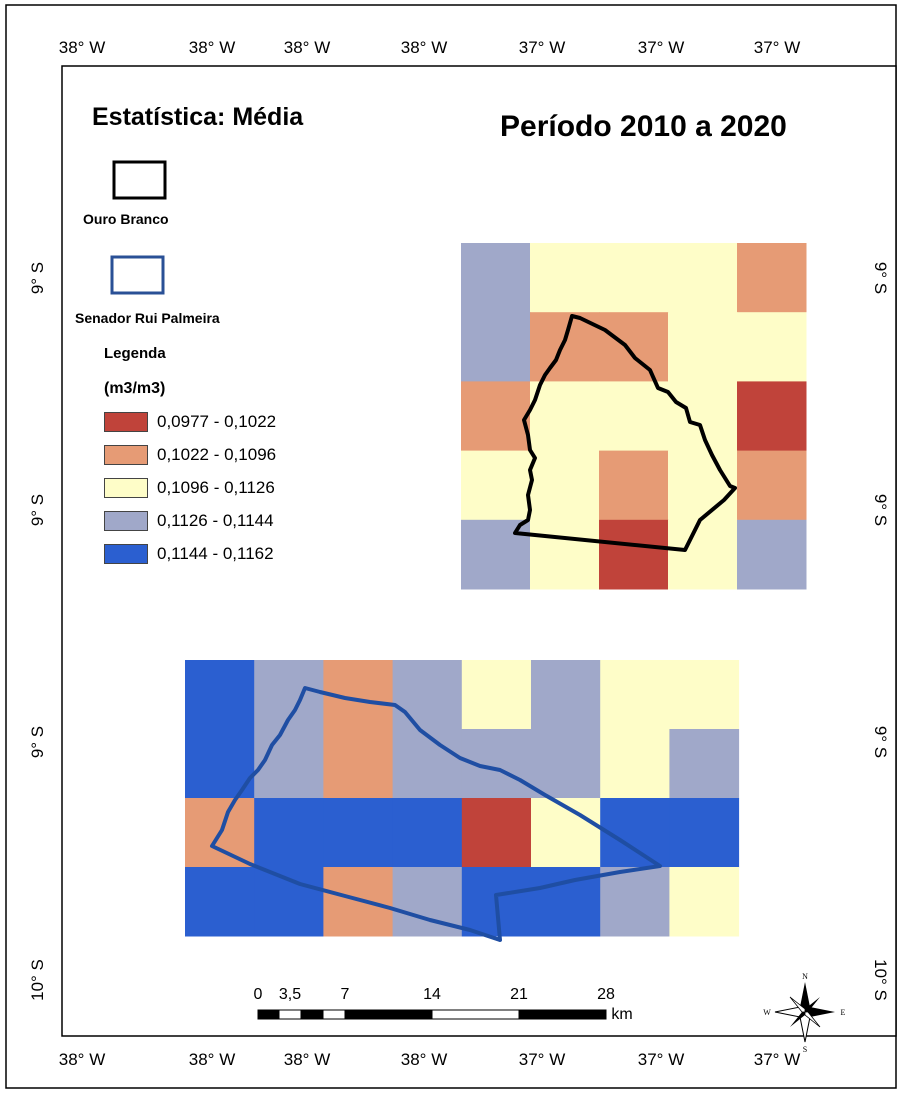 This screenshot has height=1093, width=902. I want to click on legend-item: 0,1096 - 0,1126, so click(189, 488).